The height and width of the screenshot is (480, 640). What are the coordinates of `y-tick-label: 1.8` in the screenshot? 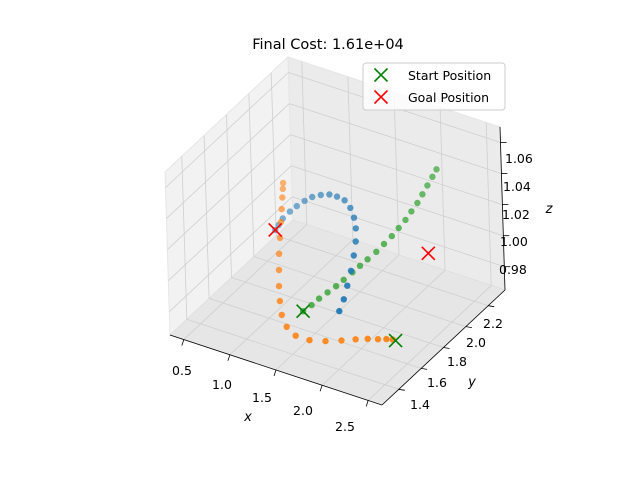 It's located at (457, 361).